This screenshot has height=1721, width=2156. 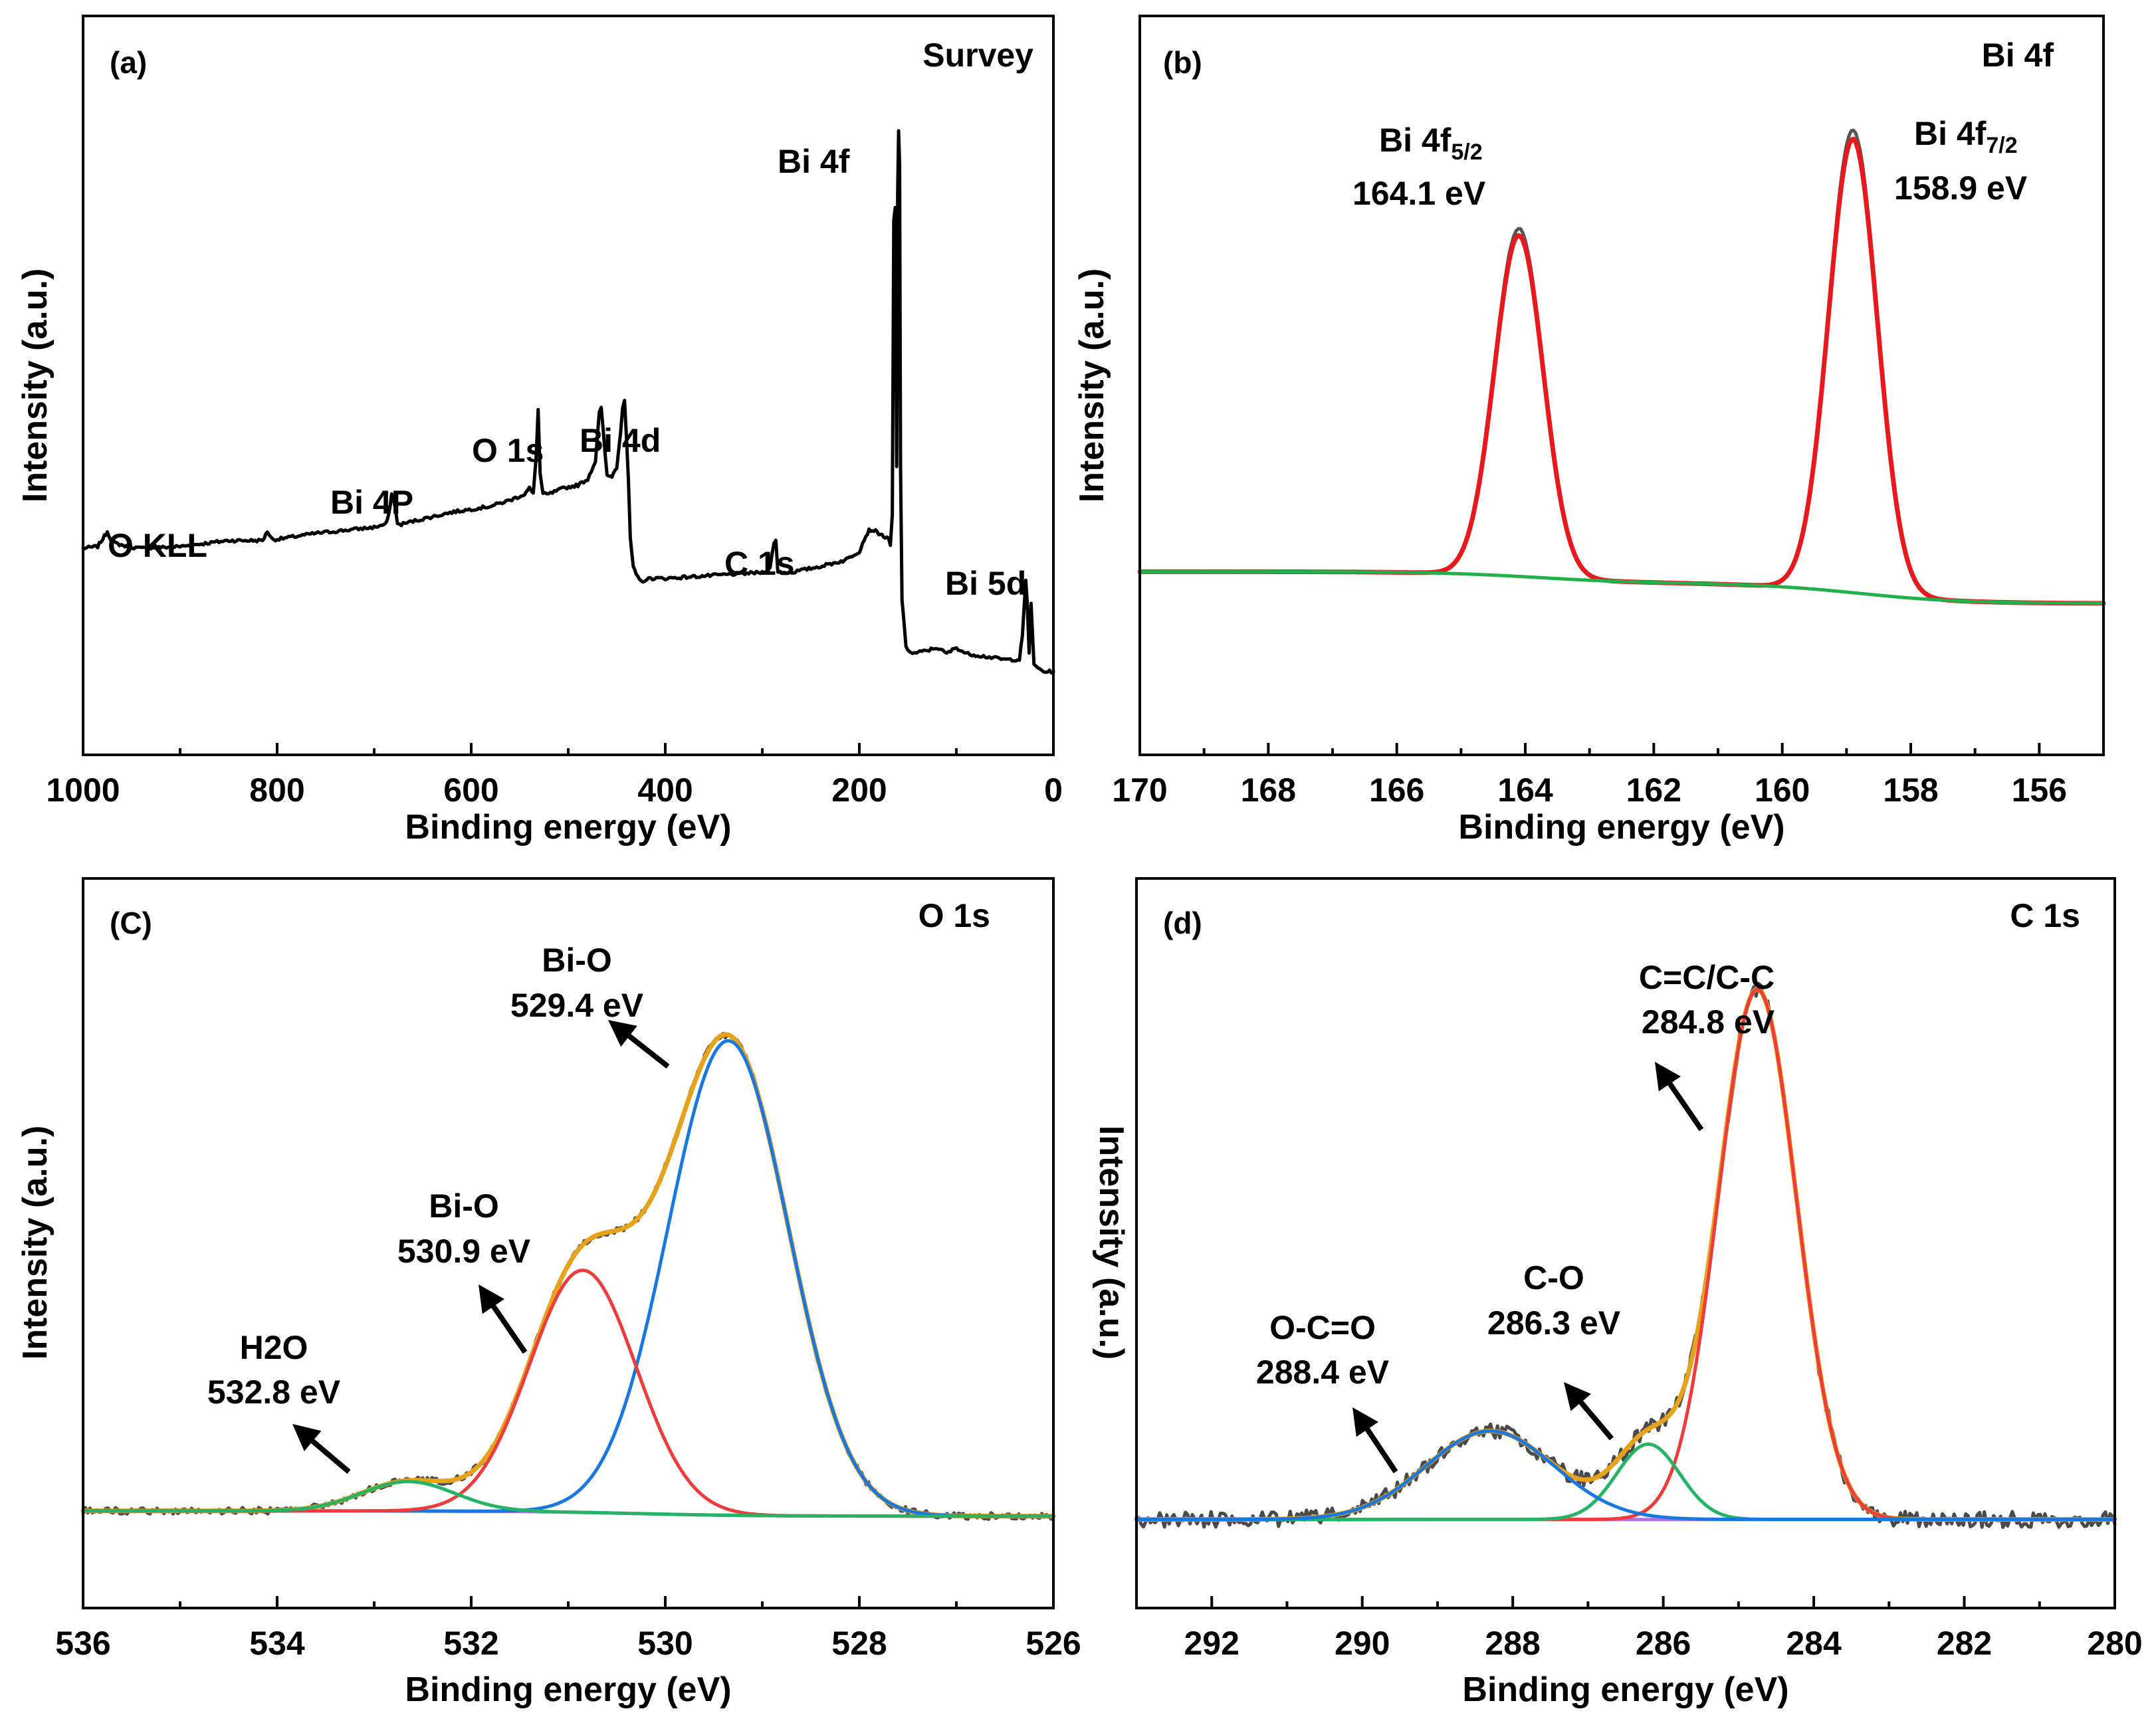 I want to click on panel-a-xtick-label: 800, so click(x=276, y=790).